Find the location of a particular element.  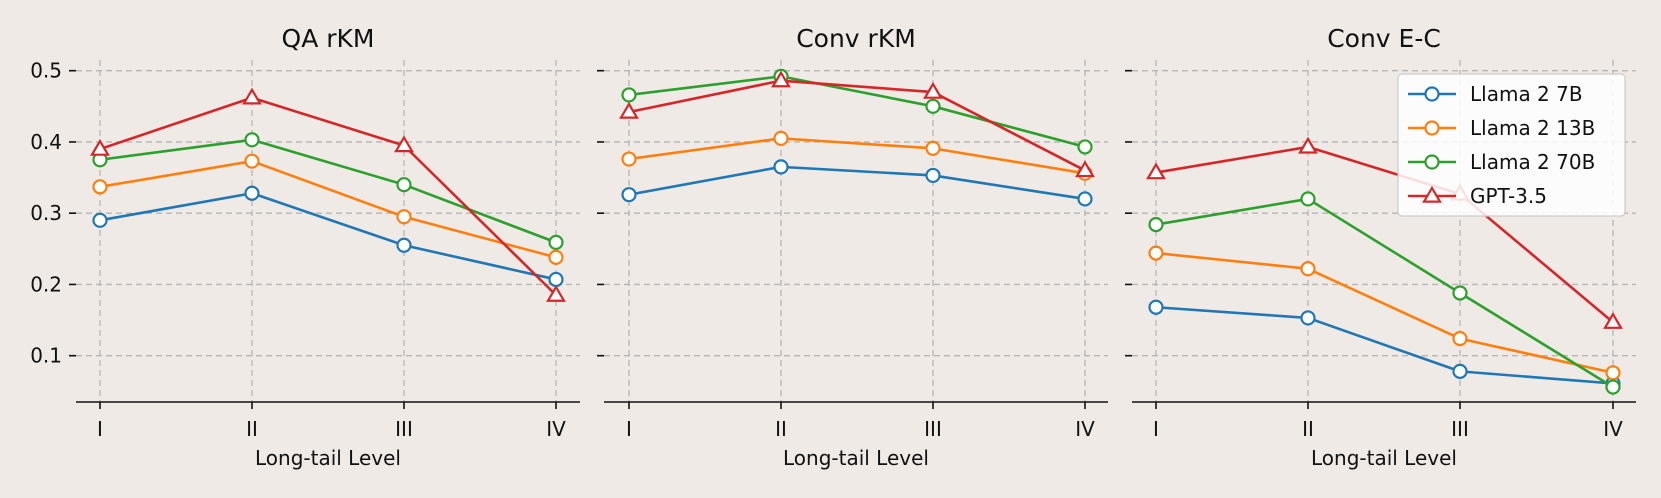

y-tick-label: 0.5 is located at coordinates (46, 71).